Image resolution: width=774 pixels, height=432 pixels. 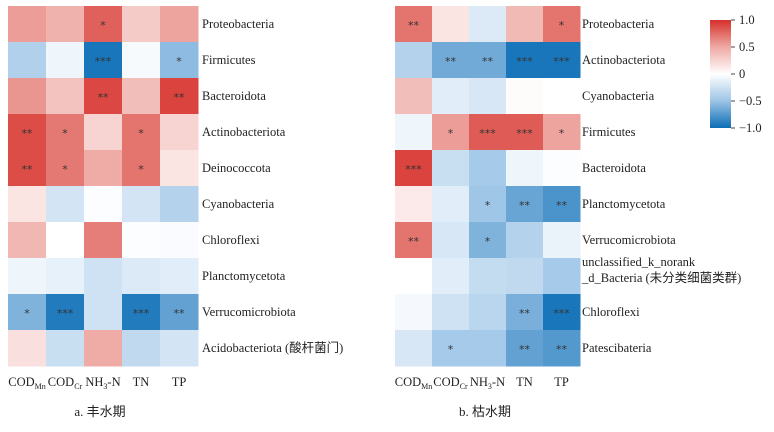 What do you see at coordinates (99, 411) in the screenshot?
I see `panel-caption: a. 丰水期` at bounding box center [99, 411].